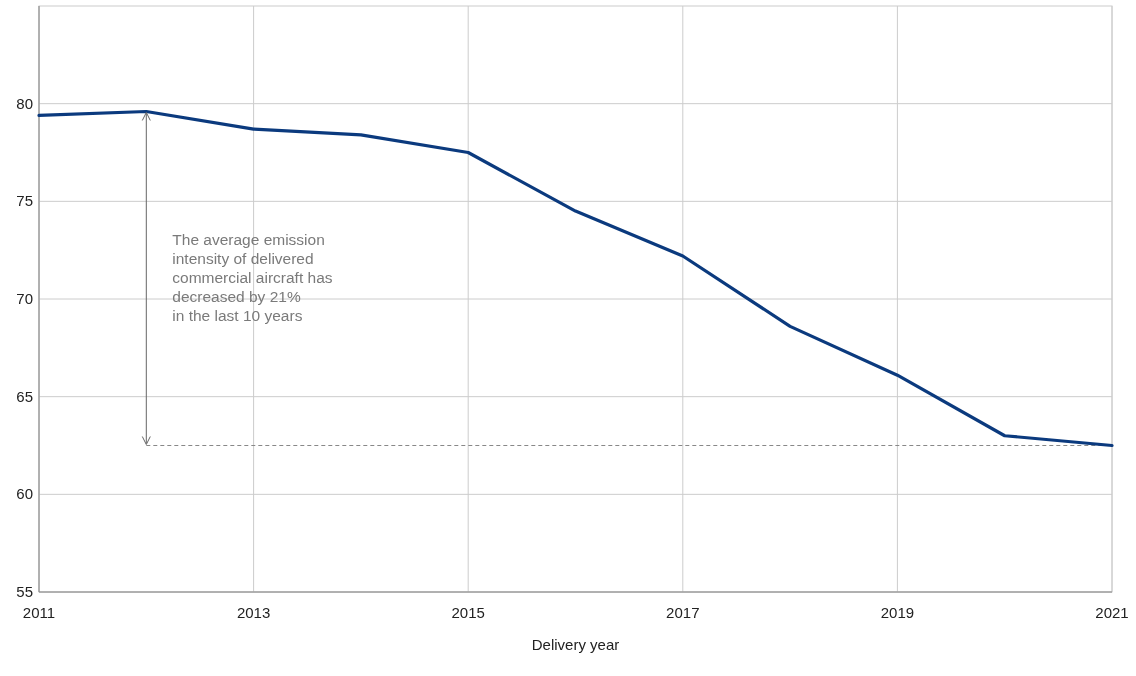  Describe the element at coordinates (24, 591) in the screenshot. I see `y-tick-label: 55` at that location.